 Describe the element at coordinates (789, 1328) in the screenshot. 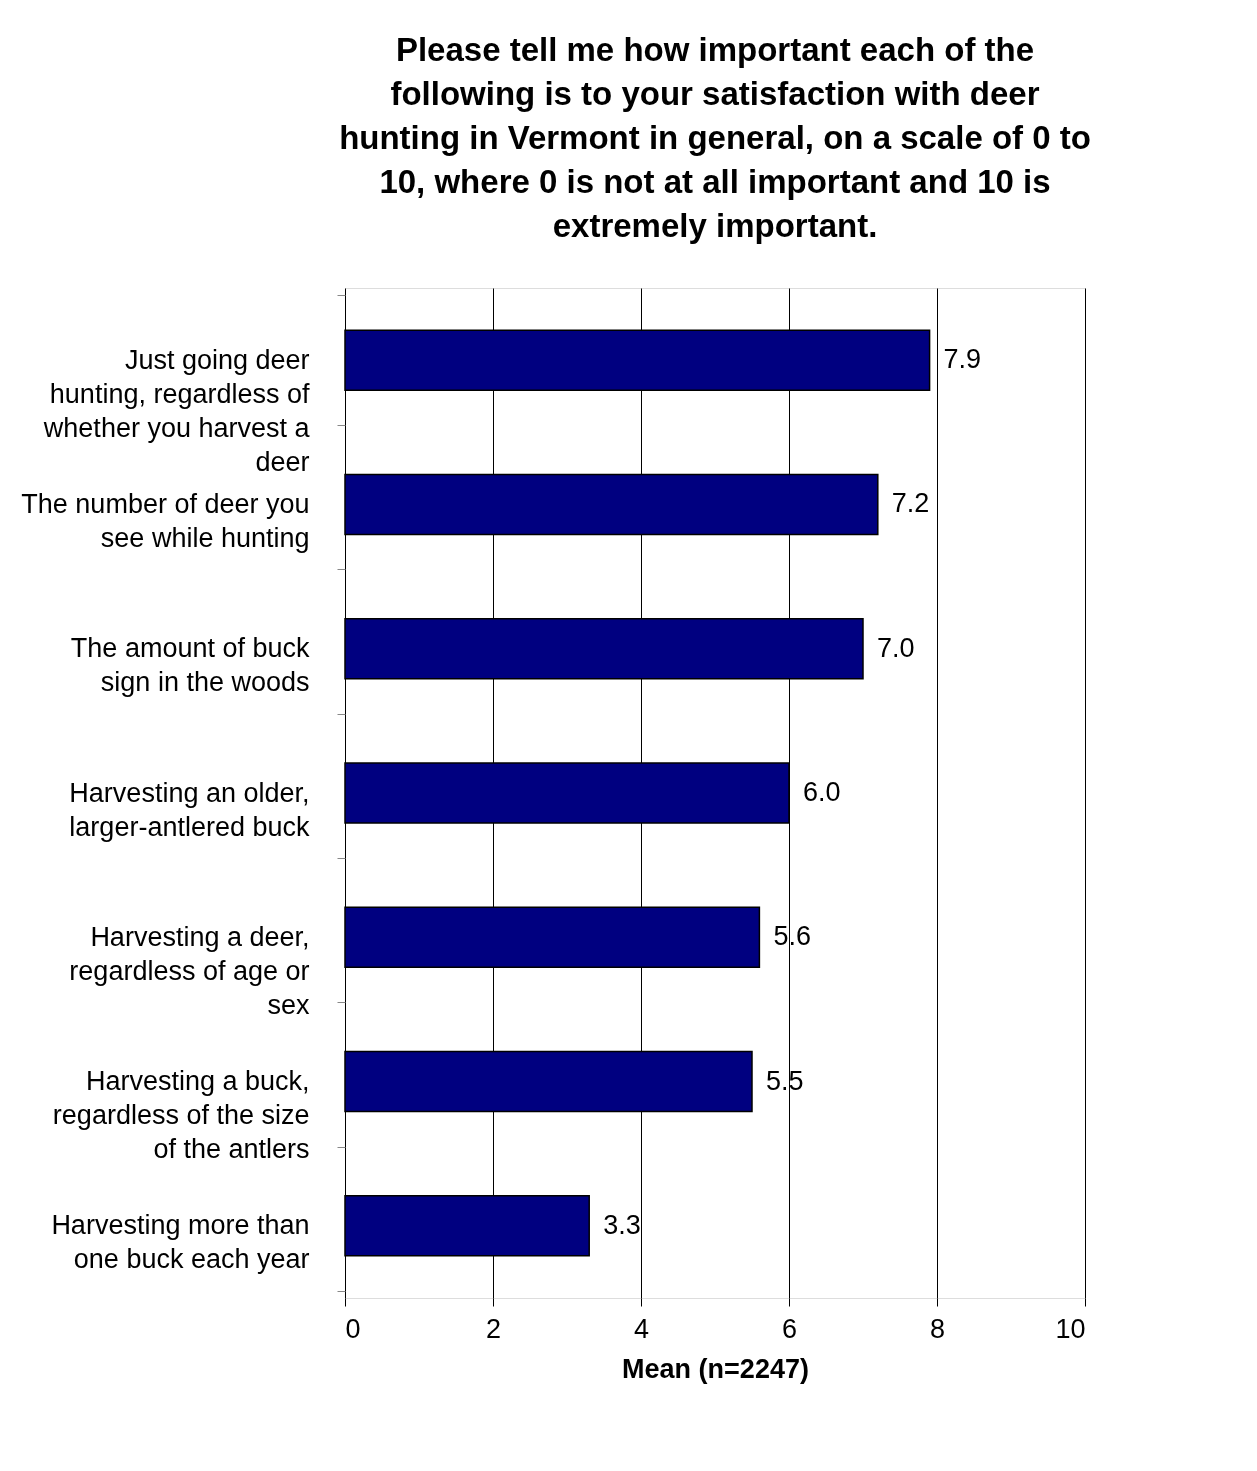

I see `x-tick-label: 6` at that location.